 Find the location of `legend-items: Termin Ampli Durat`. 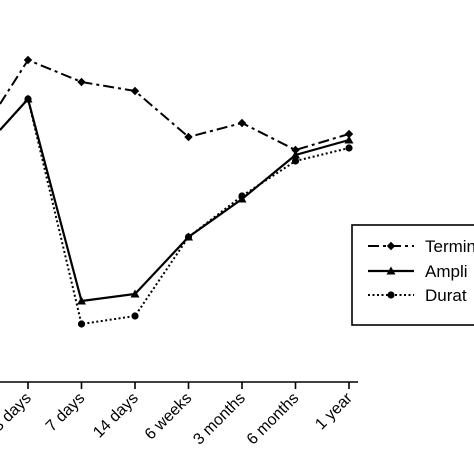

legend-items: Termin Ampli Durat is located at coordinates (421, 271).